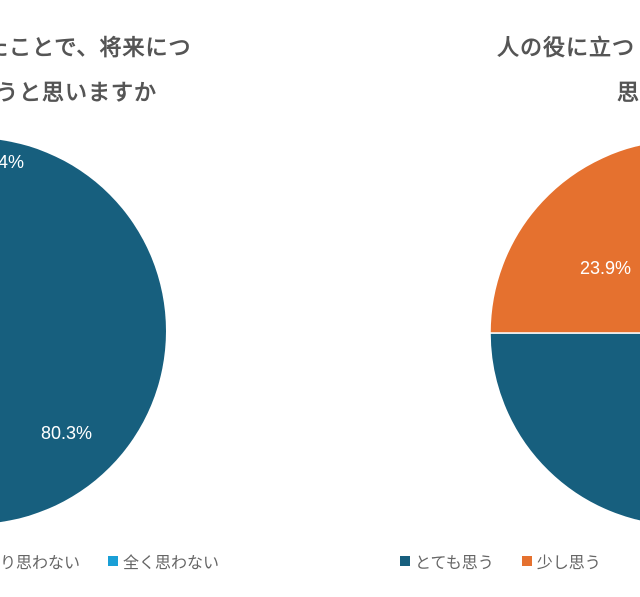 This screenshot has width=640, height=597. What do you see at coordinates (564, 239) in the screenshot?
I see `pie-slice-sukoshi` at bounding box center [564, 239].